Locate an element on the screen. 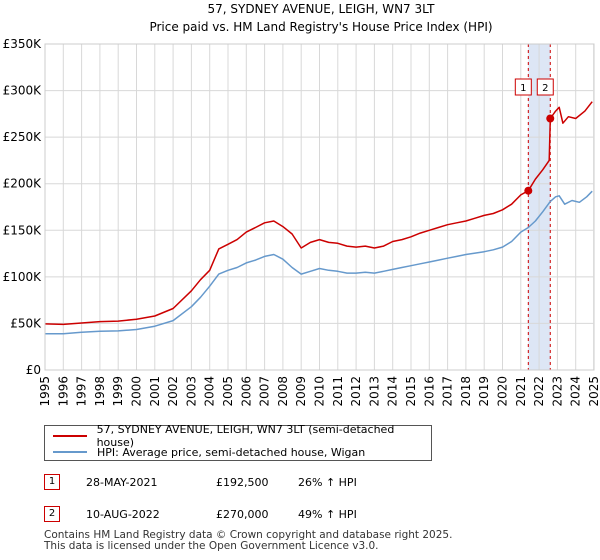  legend-swatch-property is located at coordinates (70, 436).